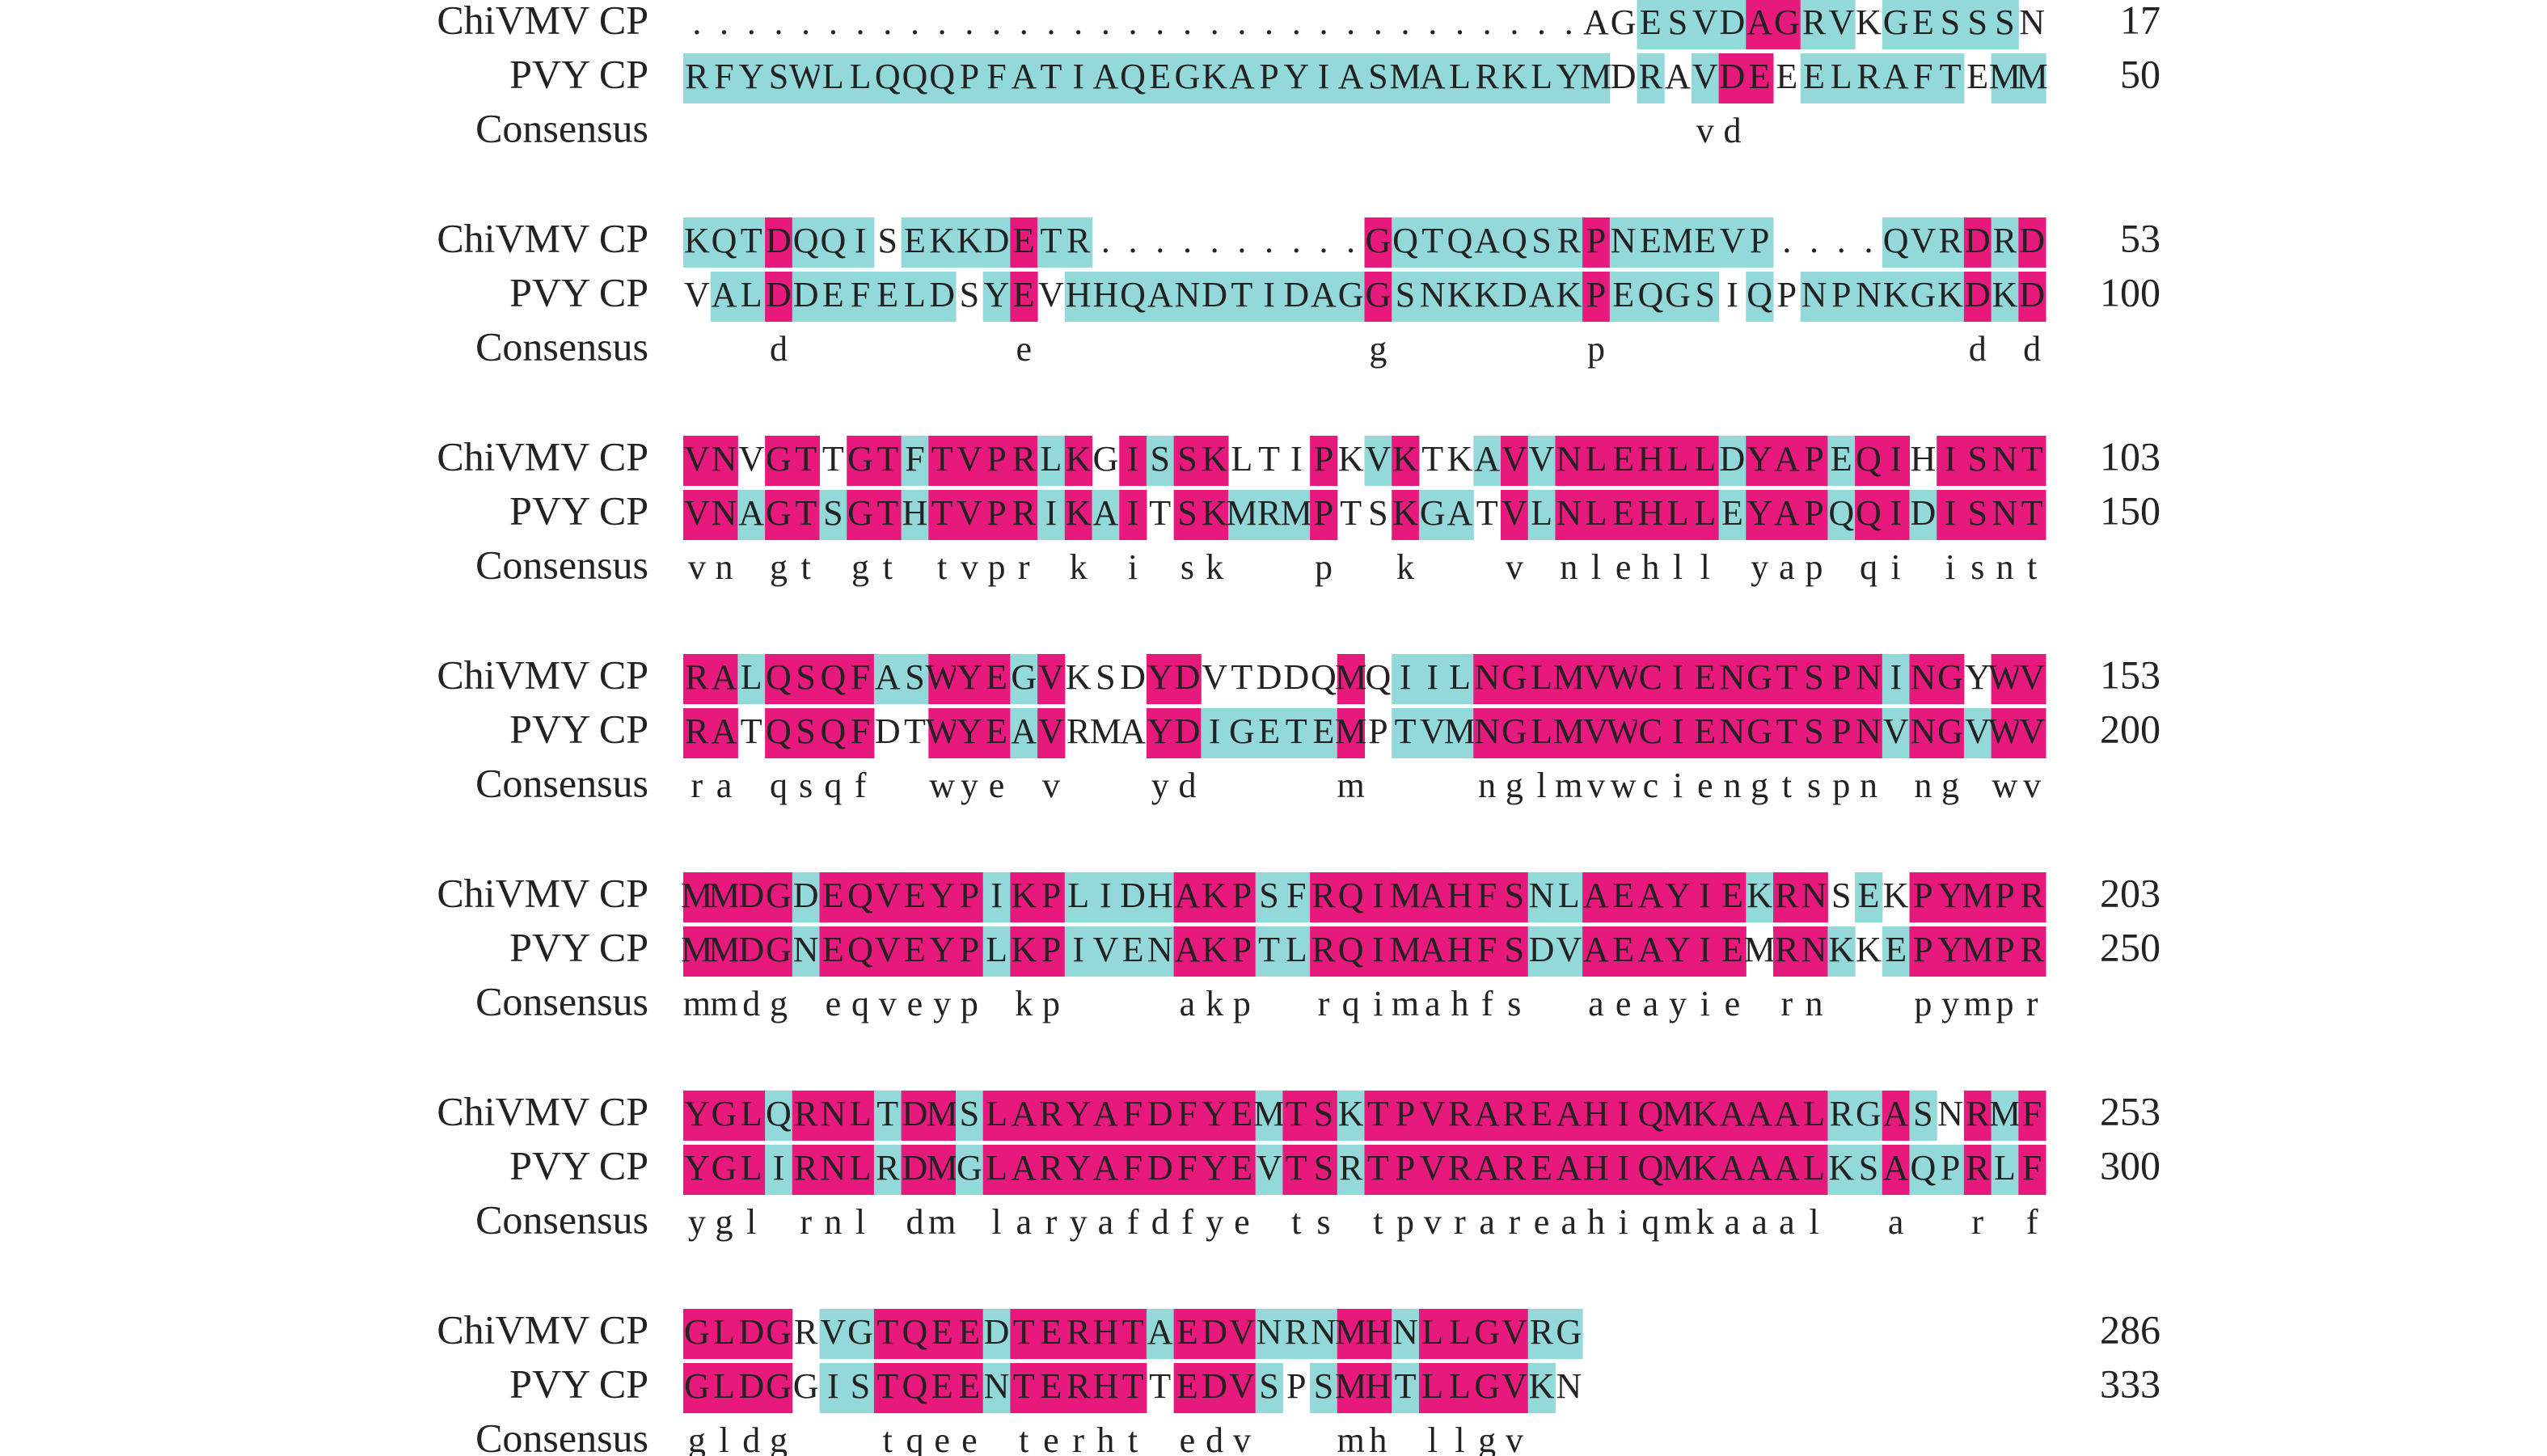 The width and height of the screenshot is (2547, 1456). Describe the element at coordinates (779, 785) in the screenshot. I see `consensus-residue: q` at that location.